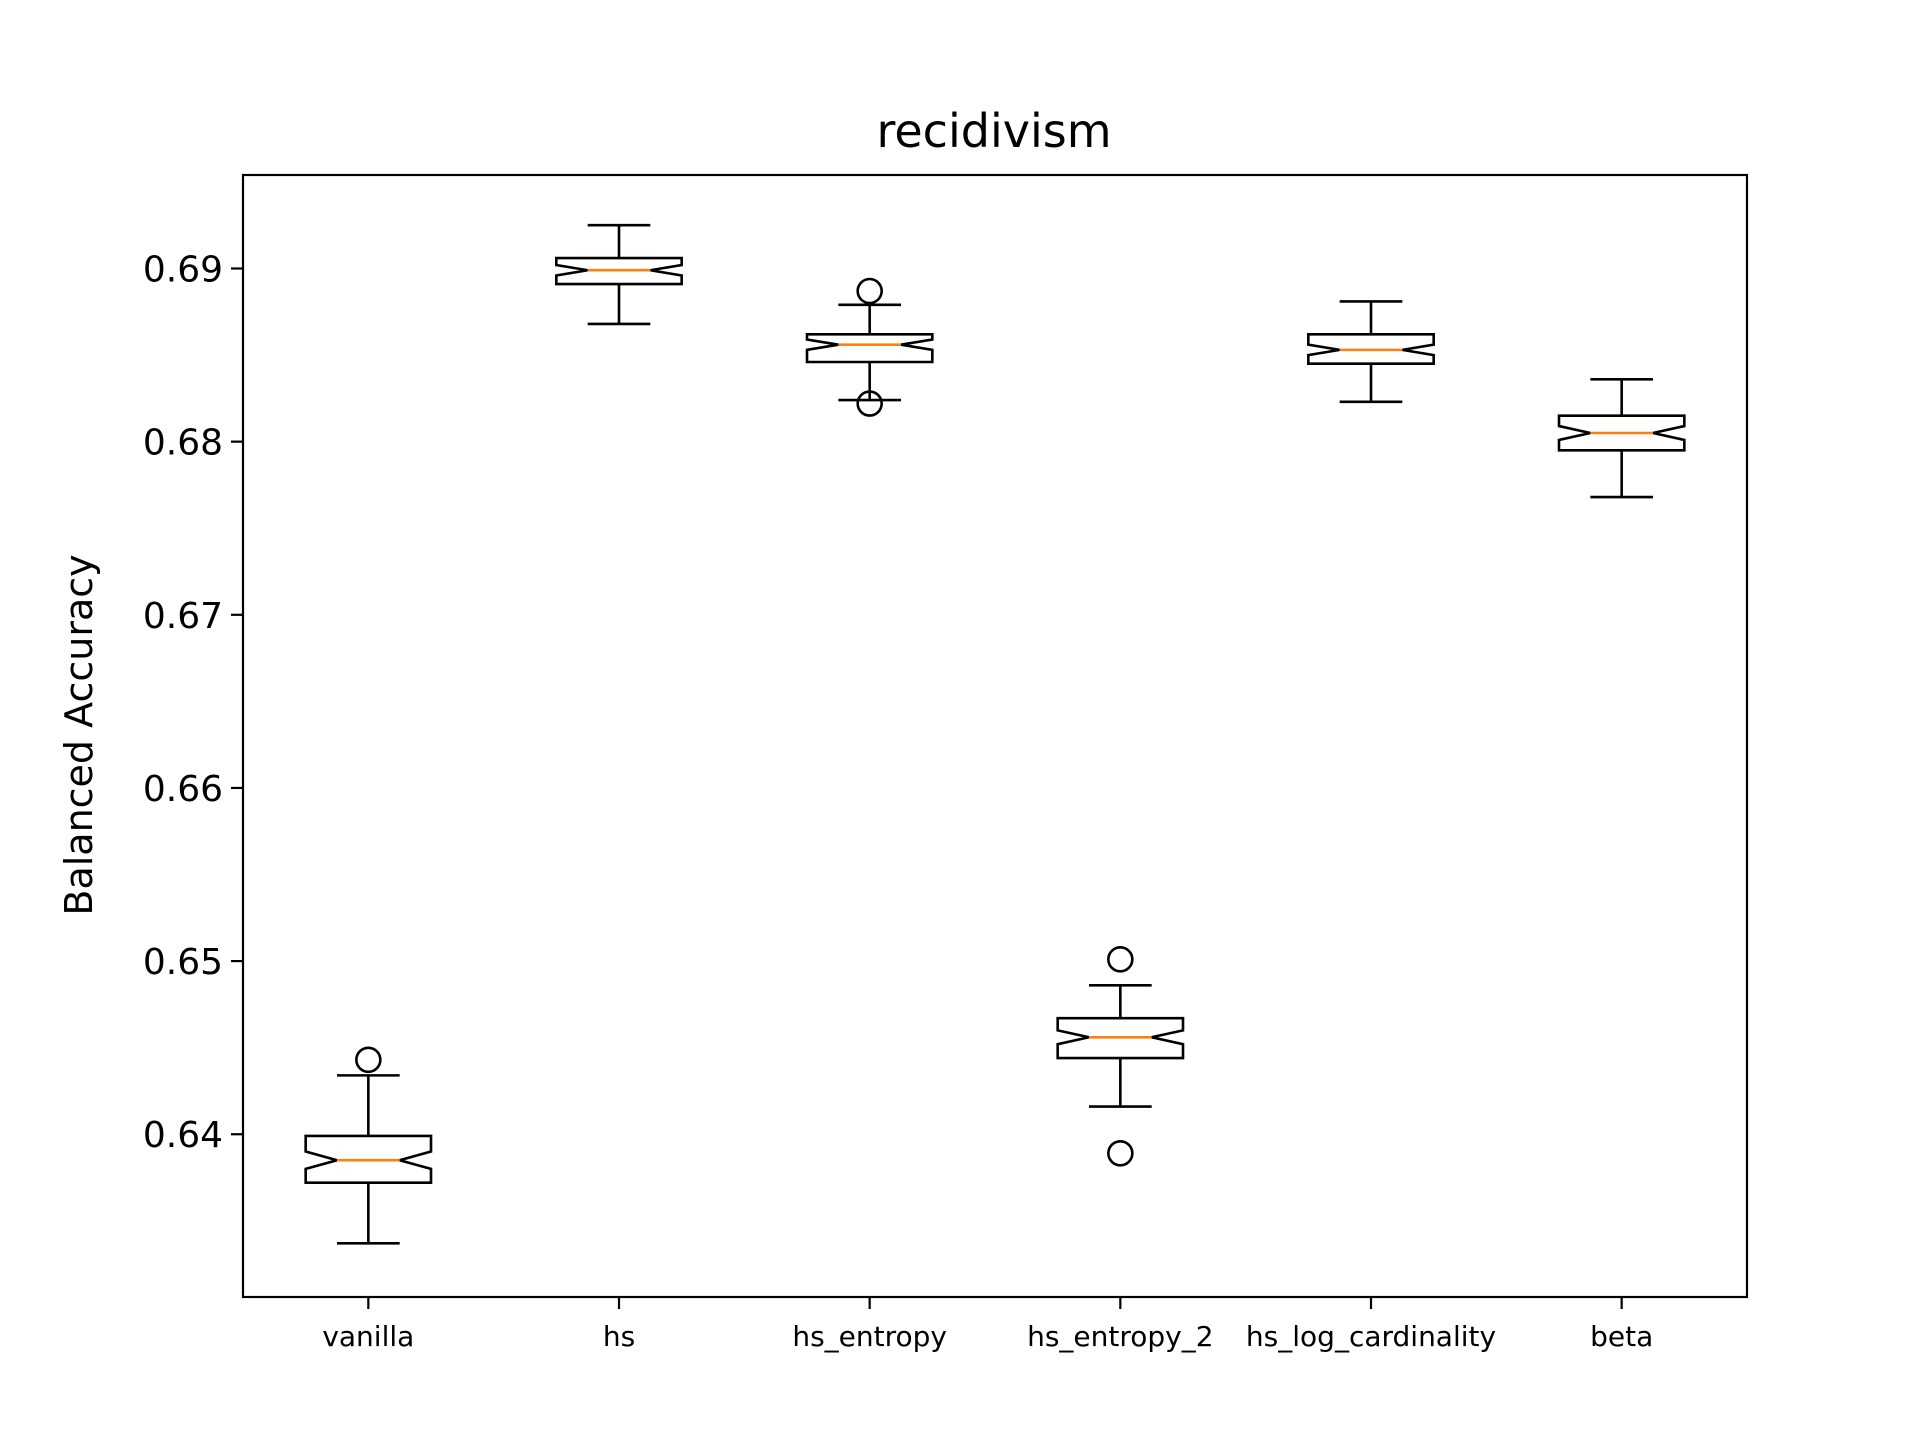  Describe the element at coordinates (183, 1135) in the screenshot. I see `y-tick-label: 0.64` at that location.